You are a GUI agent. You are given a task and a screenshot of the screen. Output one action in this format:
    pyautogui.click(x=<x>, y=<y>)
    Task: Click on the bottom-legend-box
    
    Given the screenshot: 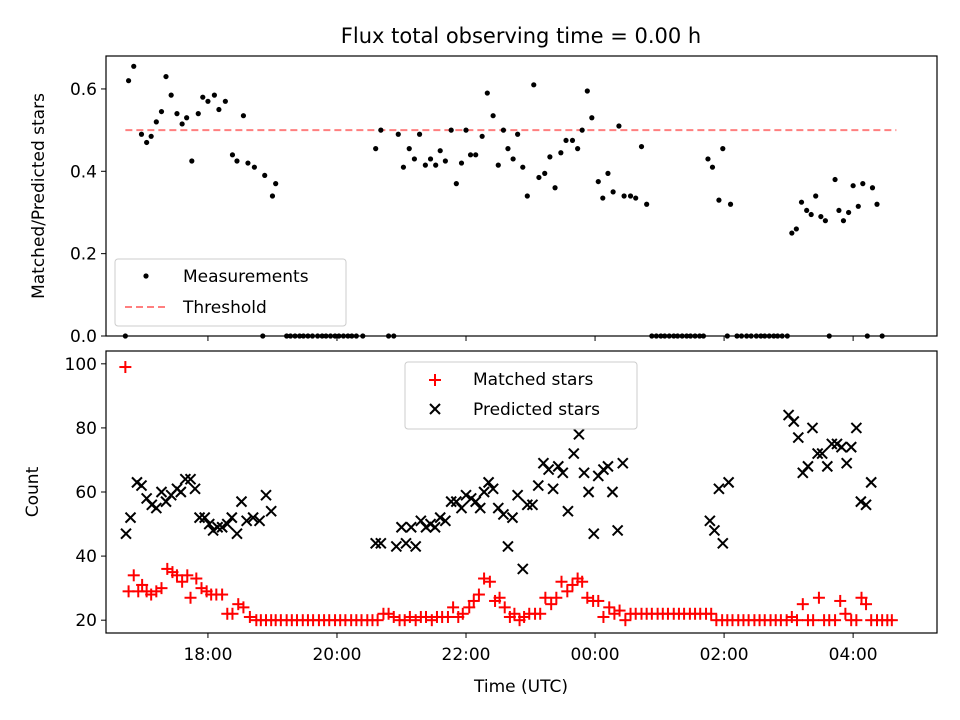 What is the action you would take?
    pyautogui.click(x=521, y=395)
    